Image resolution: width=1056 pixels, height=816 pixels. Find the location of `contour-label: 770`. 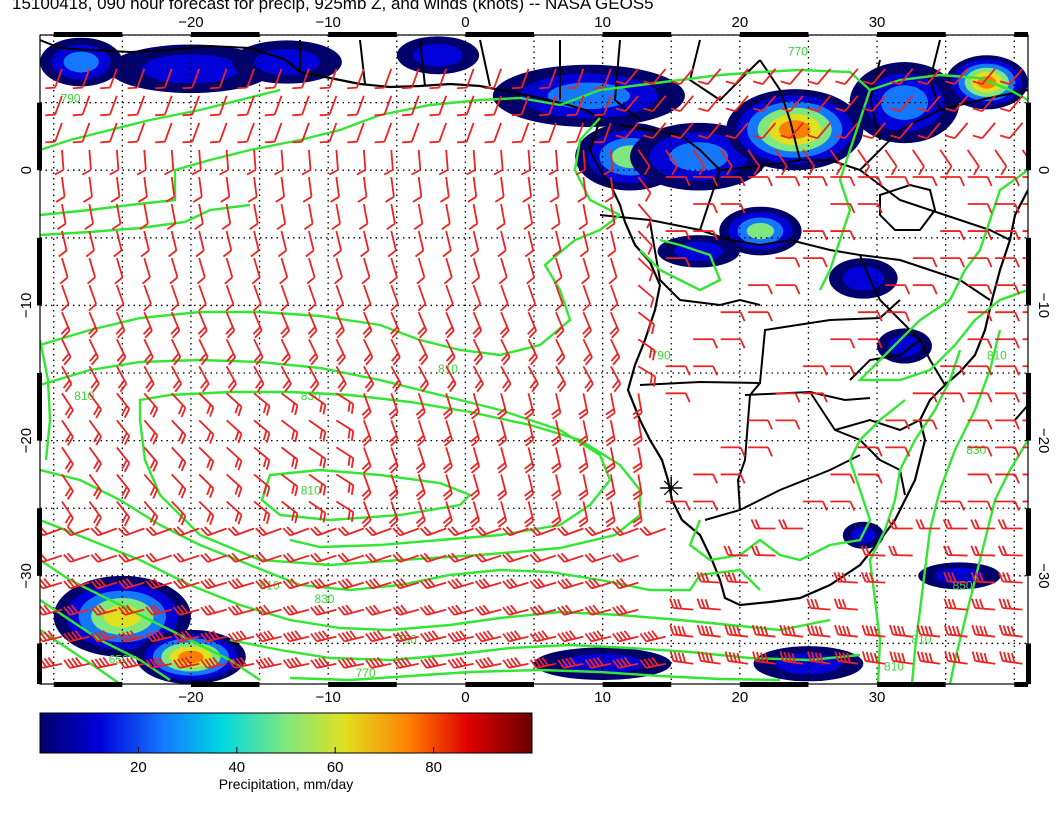

contour-label: 770 is located at coordinates (798, 51).